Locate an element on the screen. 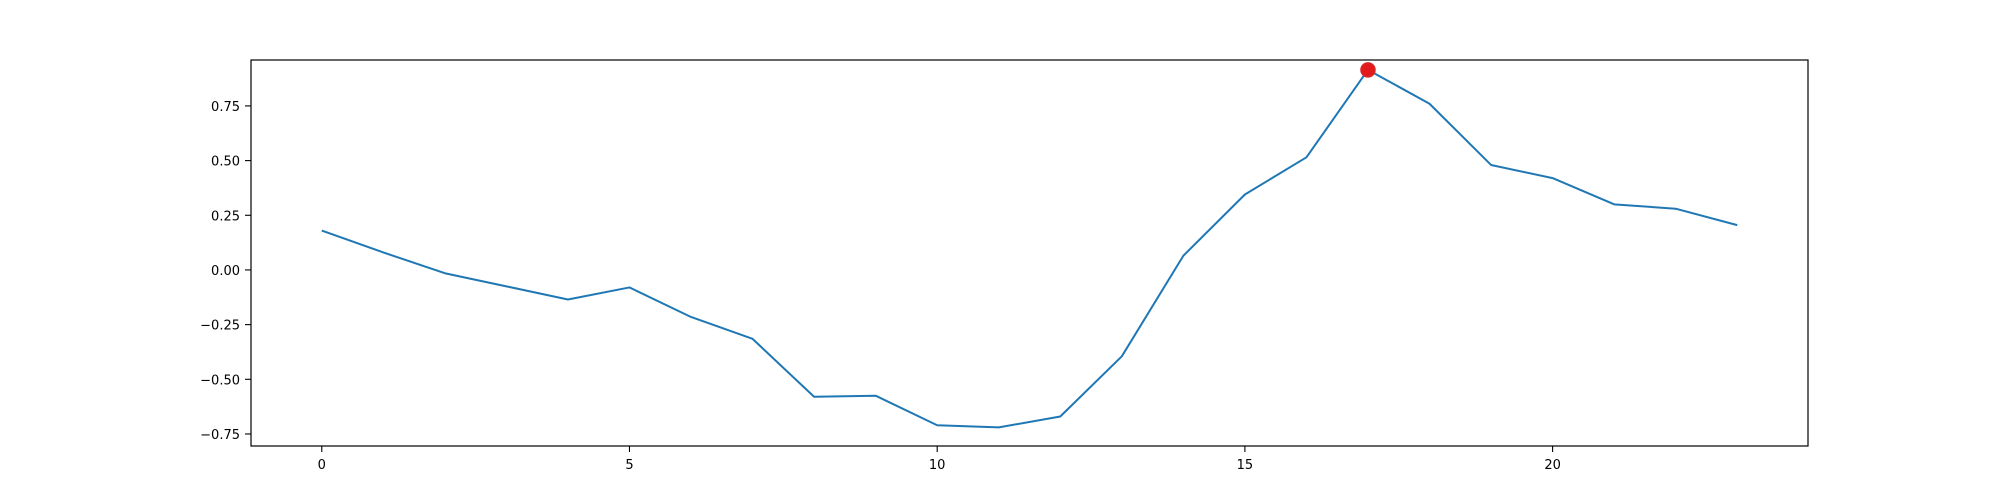 The height and width of the screenshot is (500, 2000). y-tick-label: 0.00 is located at coordinates (225, 271).